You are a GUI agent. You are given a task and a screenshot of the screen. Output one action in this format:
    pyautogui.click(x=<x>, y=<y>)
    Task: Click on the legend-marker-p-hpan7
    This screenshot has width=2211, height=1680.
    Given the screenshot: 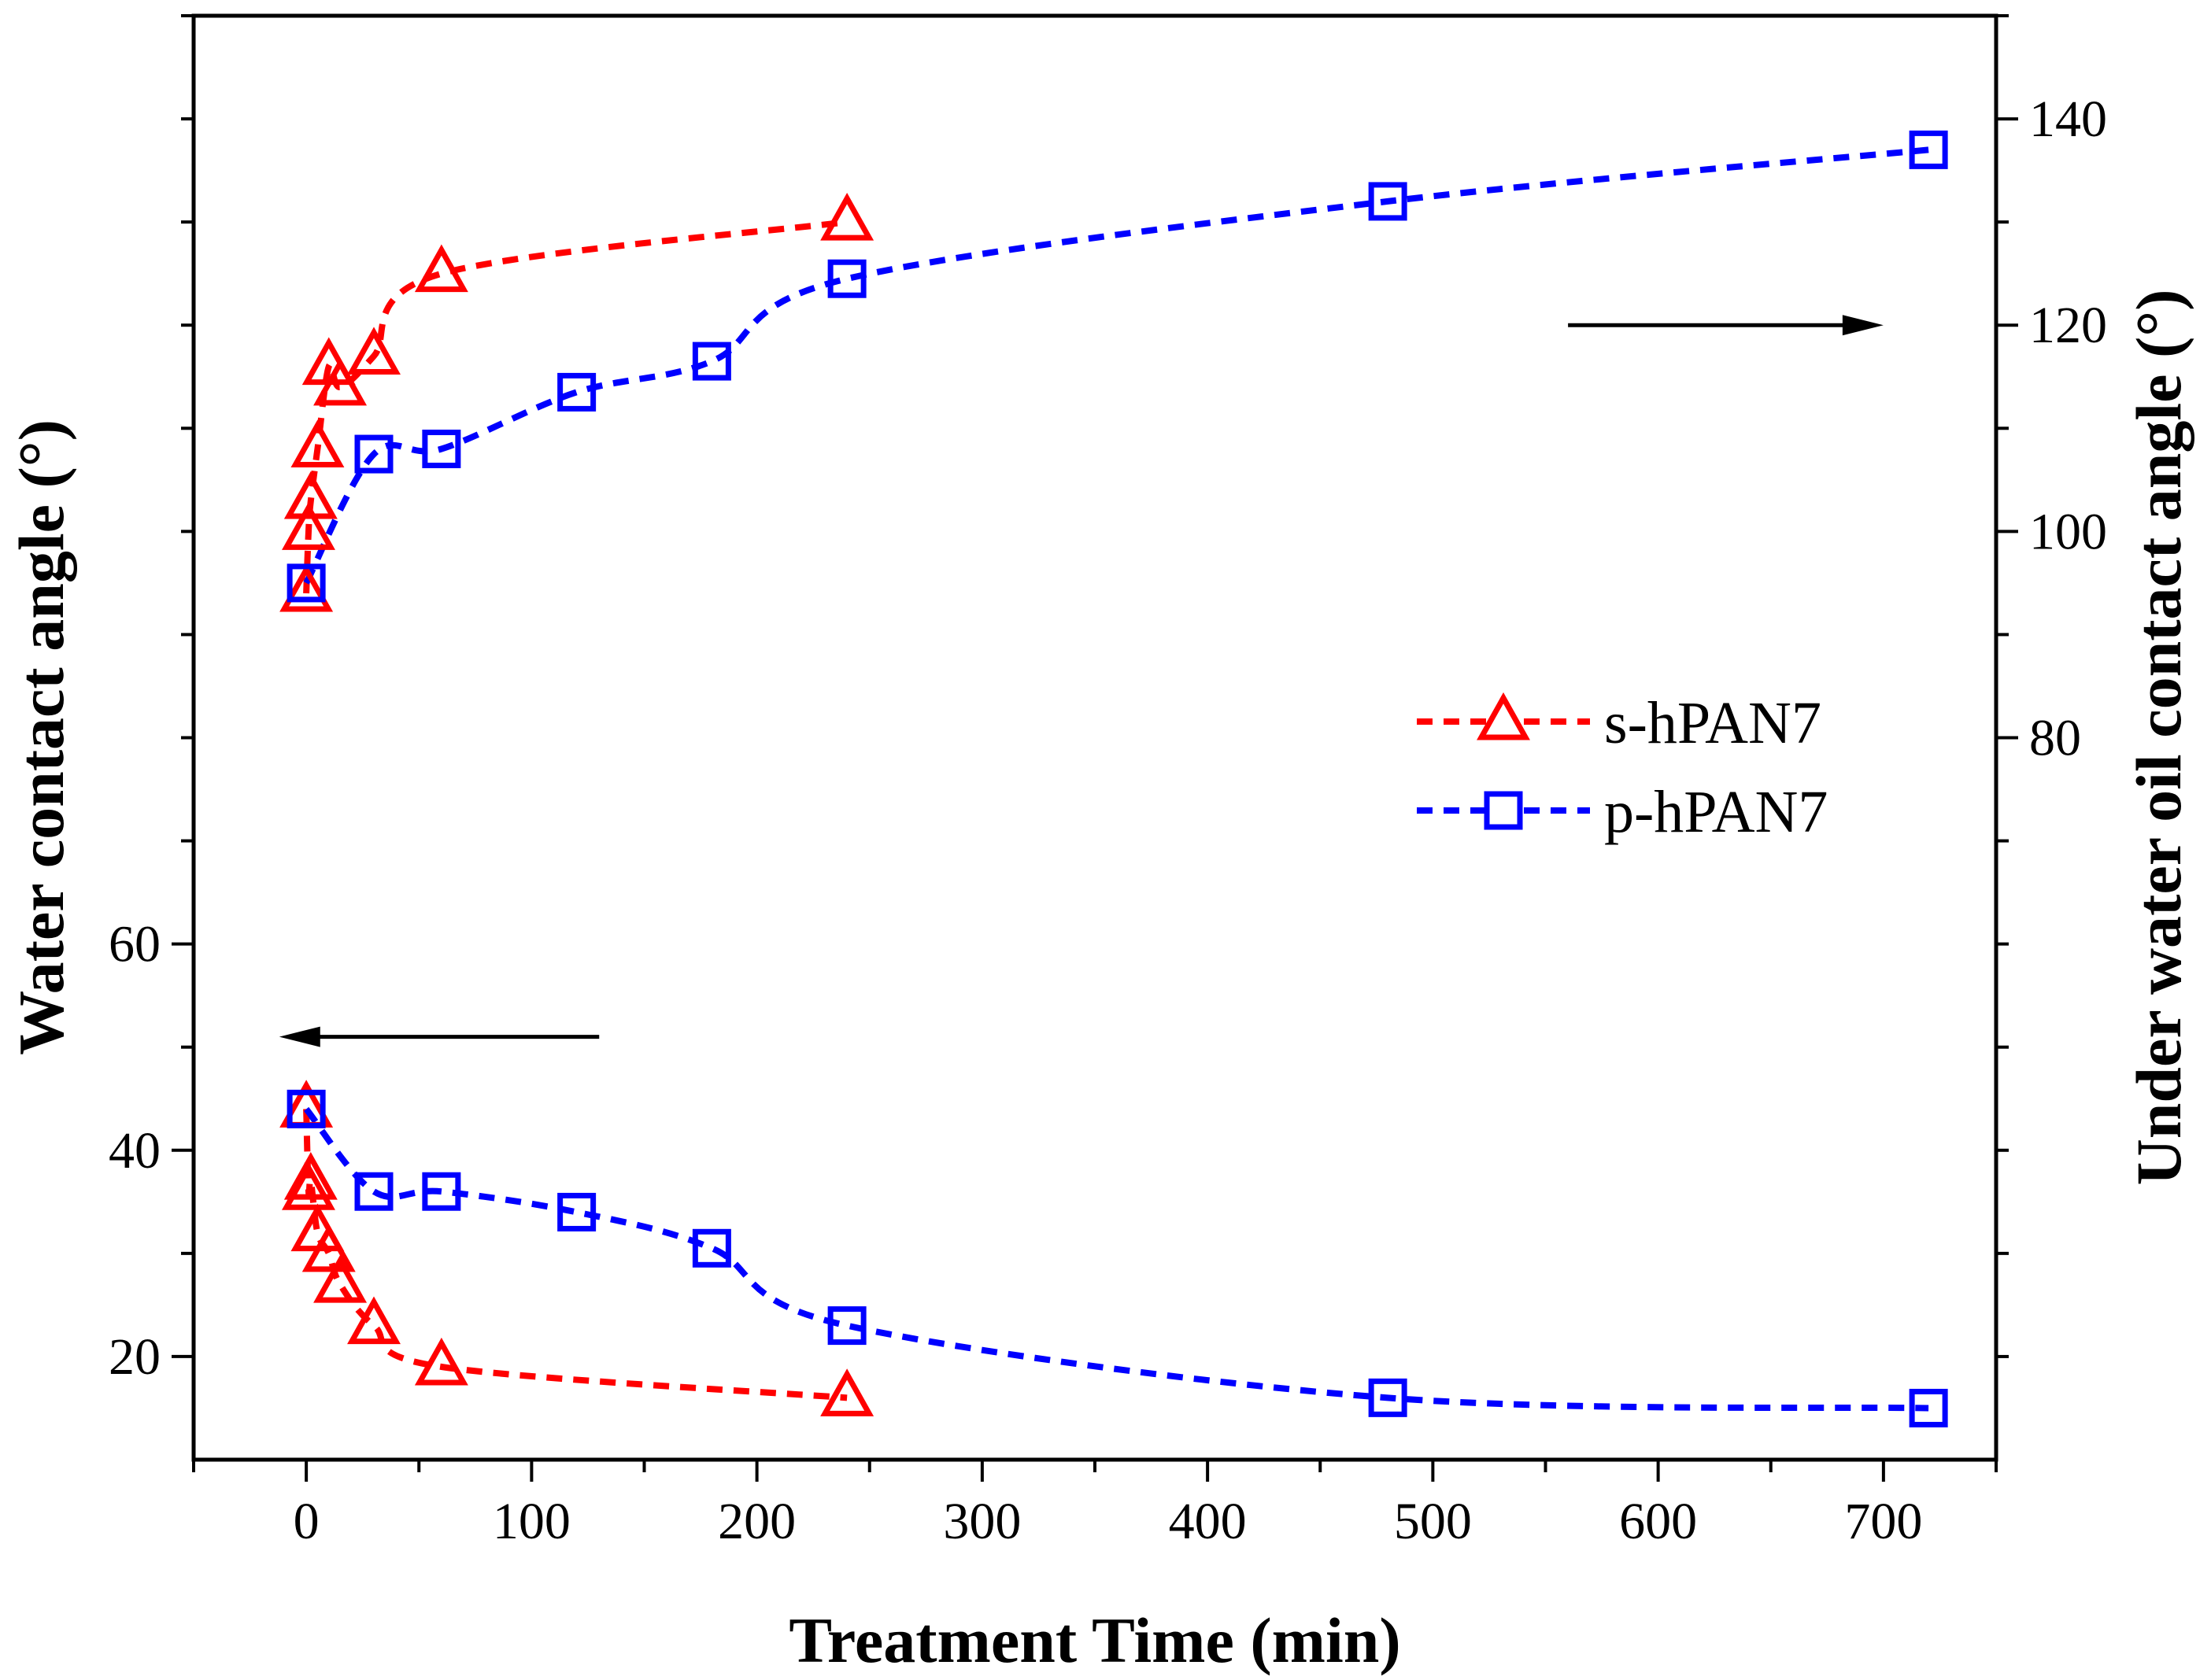 What is the action you would take?
    pyautogui.click(x=1503, y=810)
    